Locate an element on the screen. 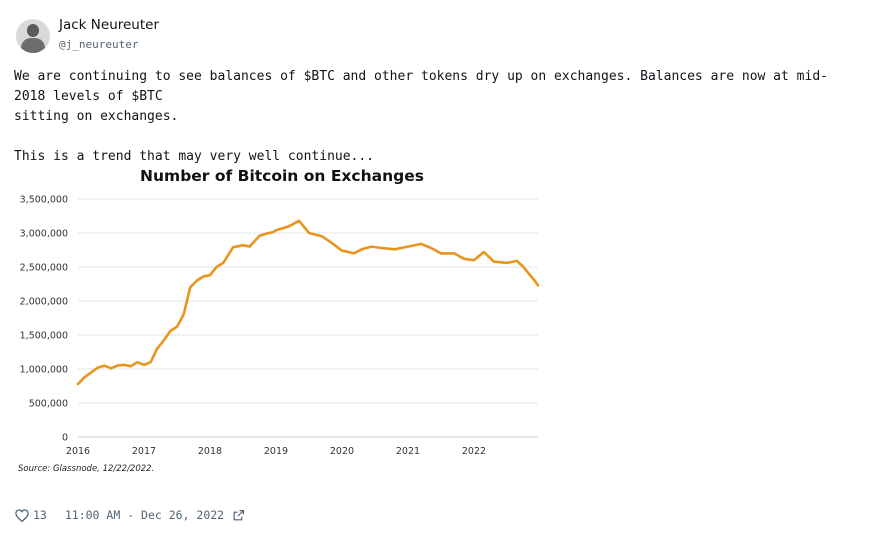 The image size is (869, 538). like-count: 13 is located at coordinates (40, 515).